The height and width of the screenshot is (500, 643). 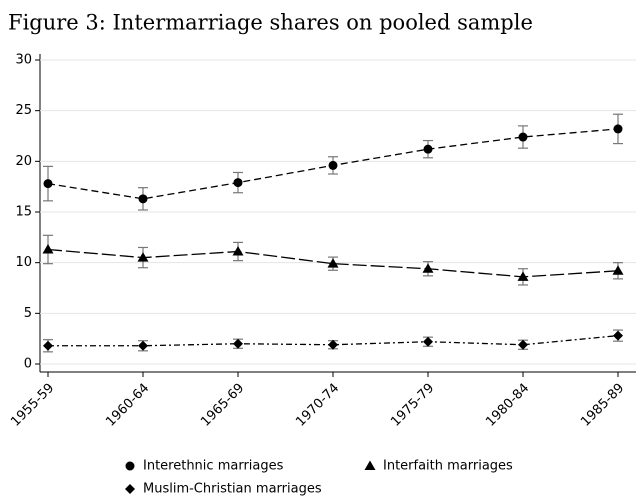 I want to click on legend-label: Interethnic marriages, so click(x=213, y=466).